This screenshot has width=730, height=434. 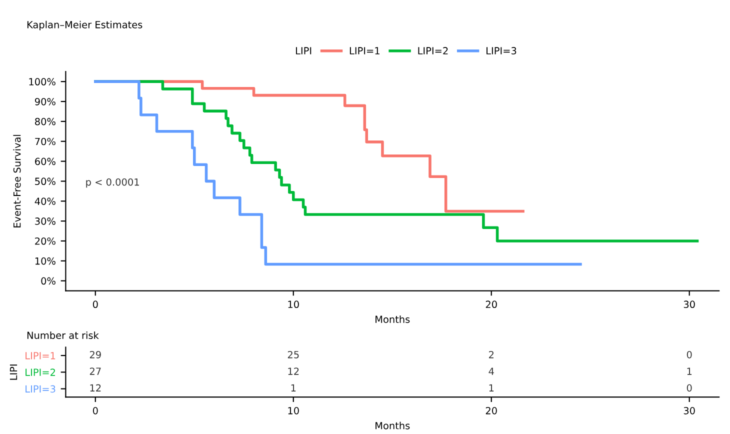 What do you see at coordinates (48, 281) in the screenshot?
I see `y-tick-label: 0%` at bounding box center [48, 281].